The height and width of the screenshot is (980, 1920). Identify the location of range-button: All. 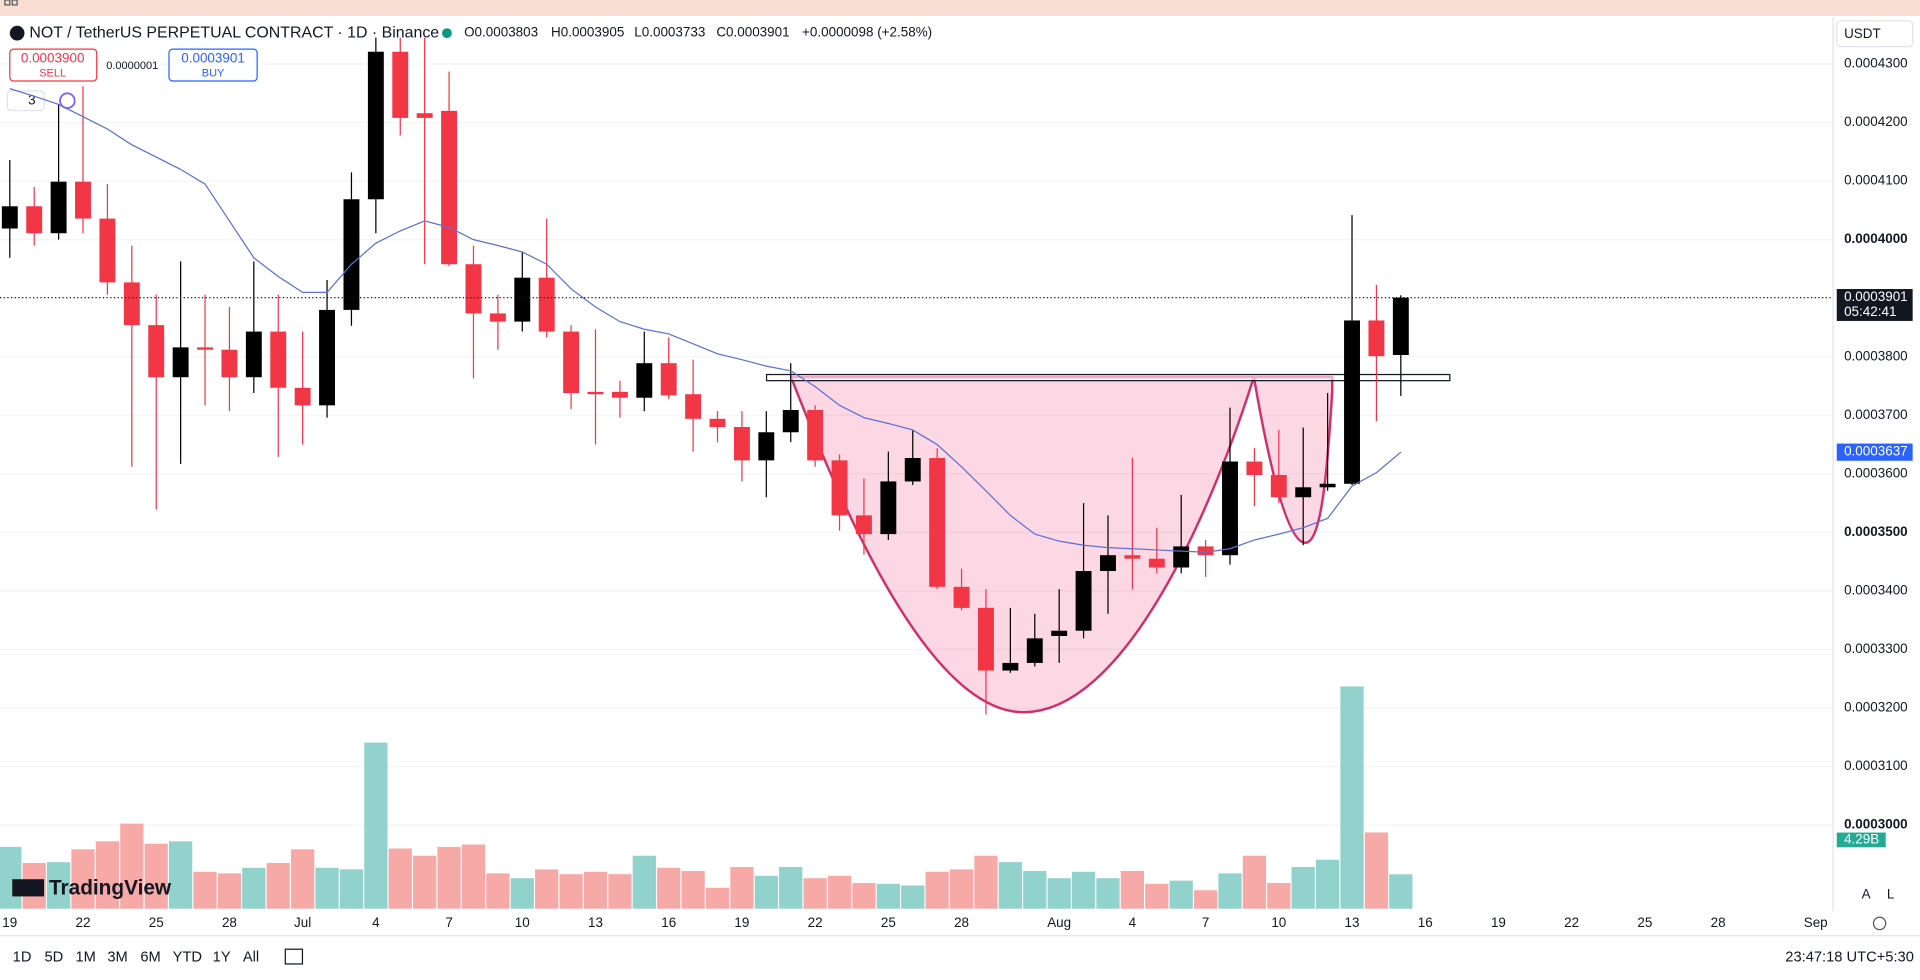
(251, 958).